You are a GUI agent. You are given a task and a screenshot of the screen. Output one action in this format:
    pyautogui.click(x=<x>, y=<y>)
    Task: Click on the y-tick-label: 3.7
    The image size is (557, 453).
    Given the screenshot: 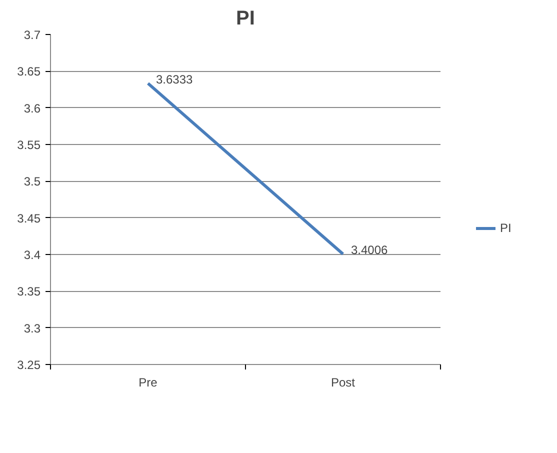 What is the action you would take?
    pyautogui.click(x=32, y=35)
    